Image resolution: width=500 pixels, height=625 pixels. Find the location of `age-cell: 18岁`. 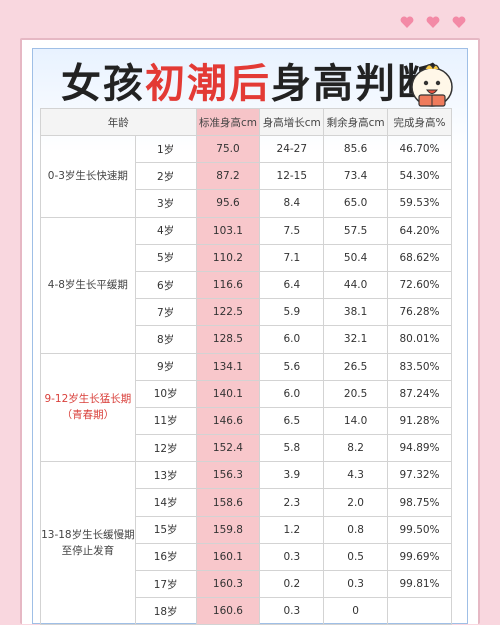

age-cell: 18岁 is located at coordinates (165, 611).